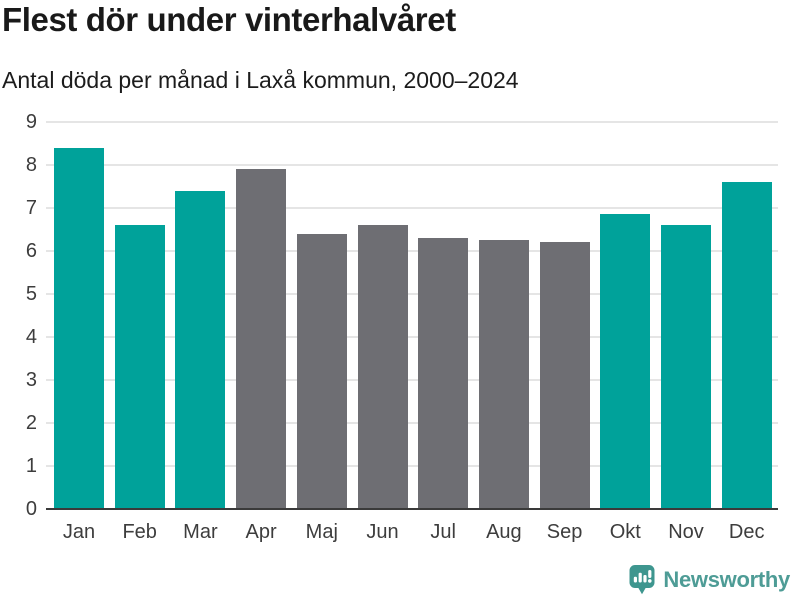  I want to click on y-tick-label-9: 9, so click(31, 122).